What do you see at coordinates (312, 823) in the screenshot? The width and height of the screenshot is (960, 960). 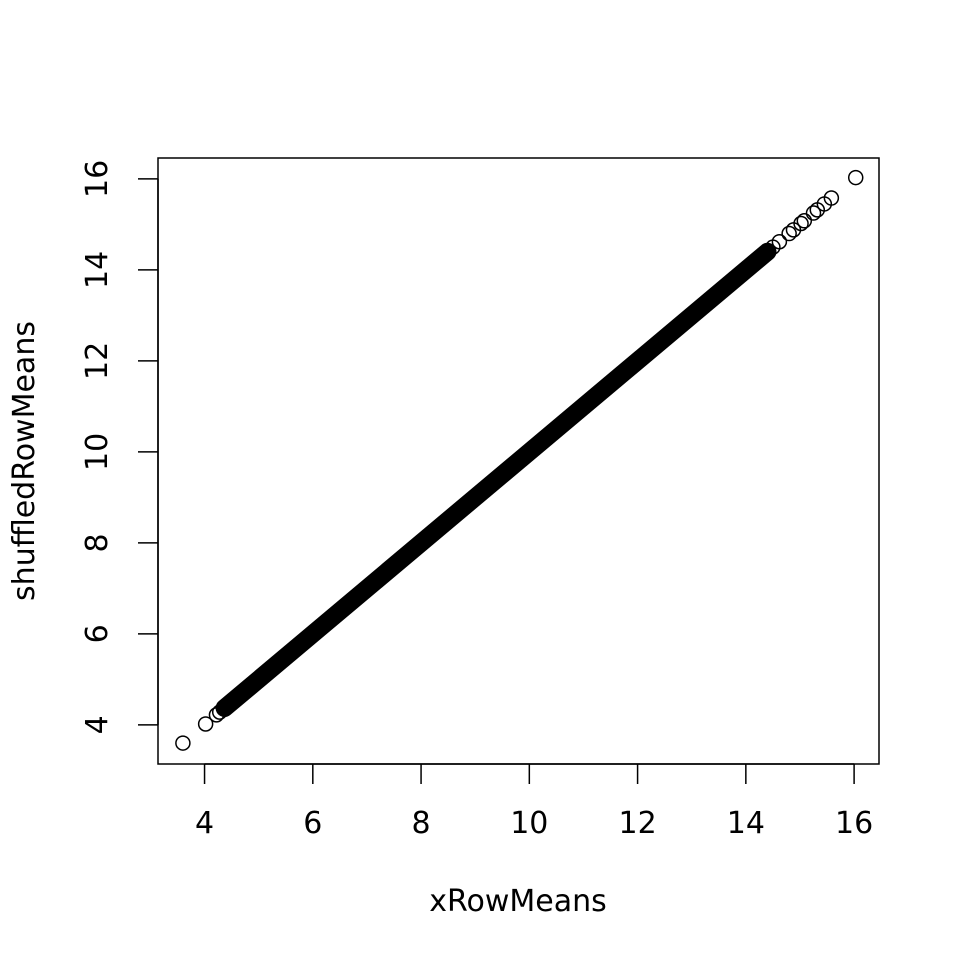 I see `x-tick-label: 6` at bounding box center [312, 823].